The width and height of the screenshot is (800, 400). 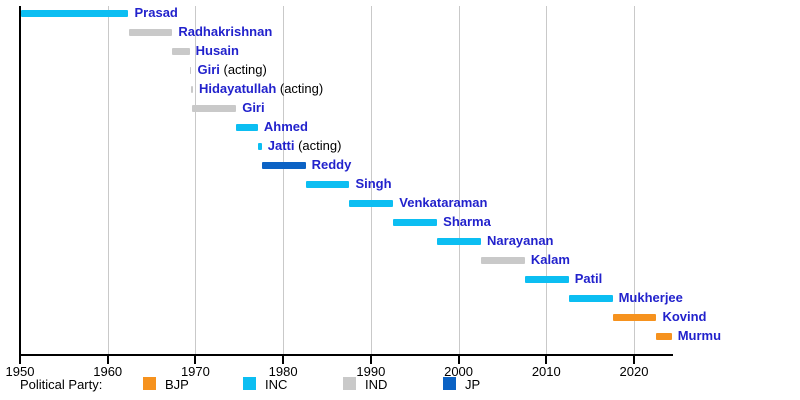 What do you see at coordinates (276, 384) in the screenshot?
I see `legend-label-inc: INC` at bounding box center [276, 384].